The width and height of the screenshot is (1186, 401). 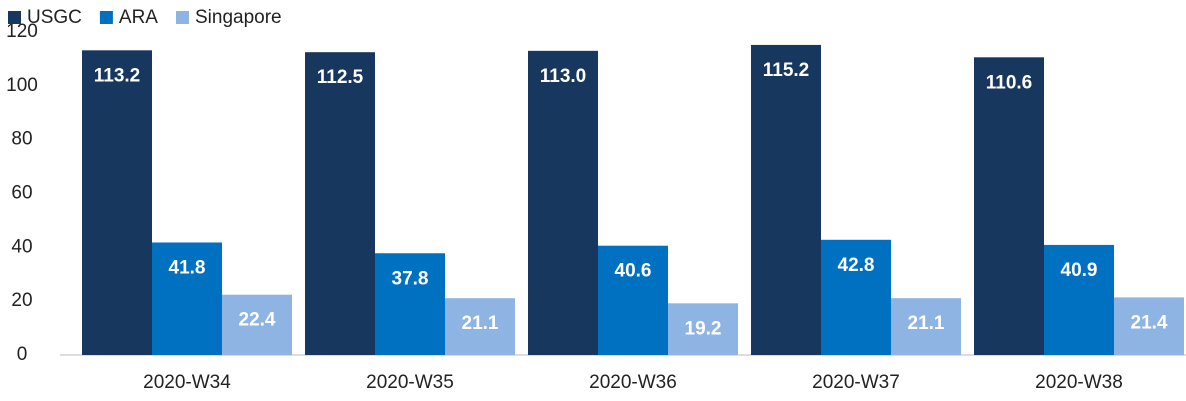 What do you see at coordinates (21, 193) in the screenshot?
I see `y-tick-label: 60` at bounding box center [21, 193].